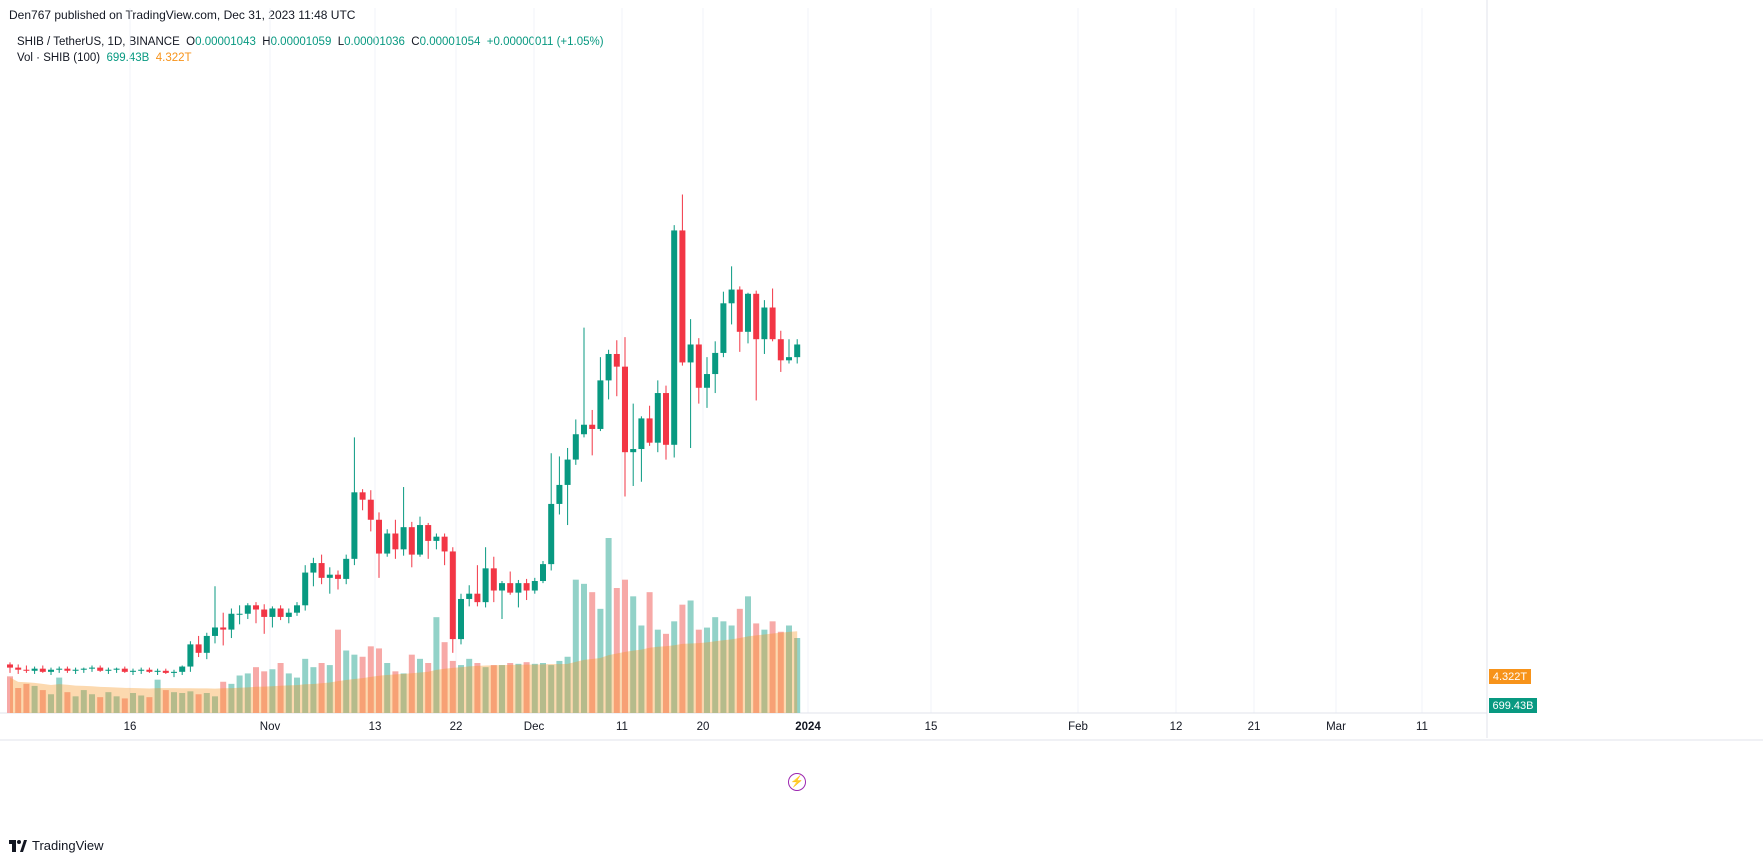 Image resolution: width=1763 pixels, height=865 pixels. Describe the element at coordinates (703, 727) in the screenshot. I see `time-tick-label: 20` at that location.